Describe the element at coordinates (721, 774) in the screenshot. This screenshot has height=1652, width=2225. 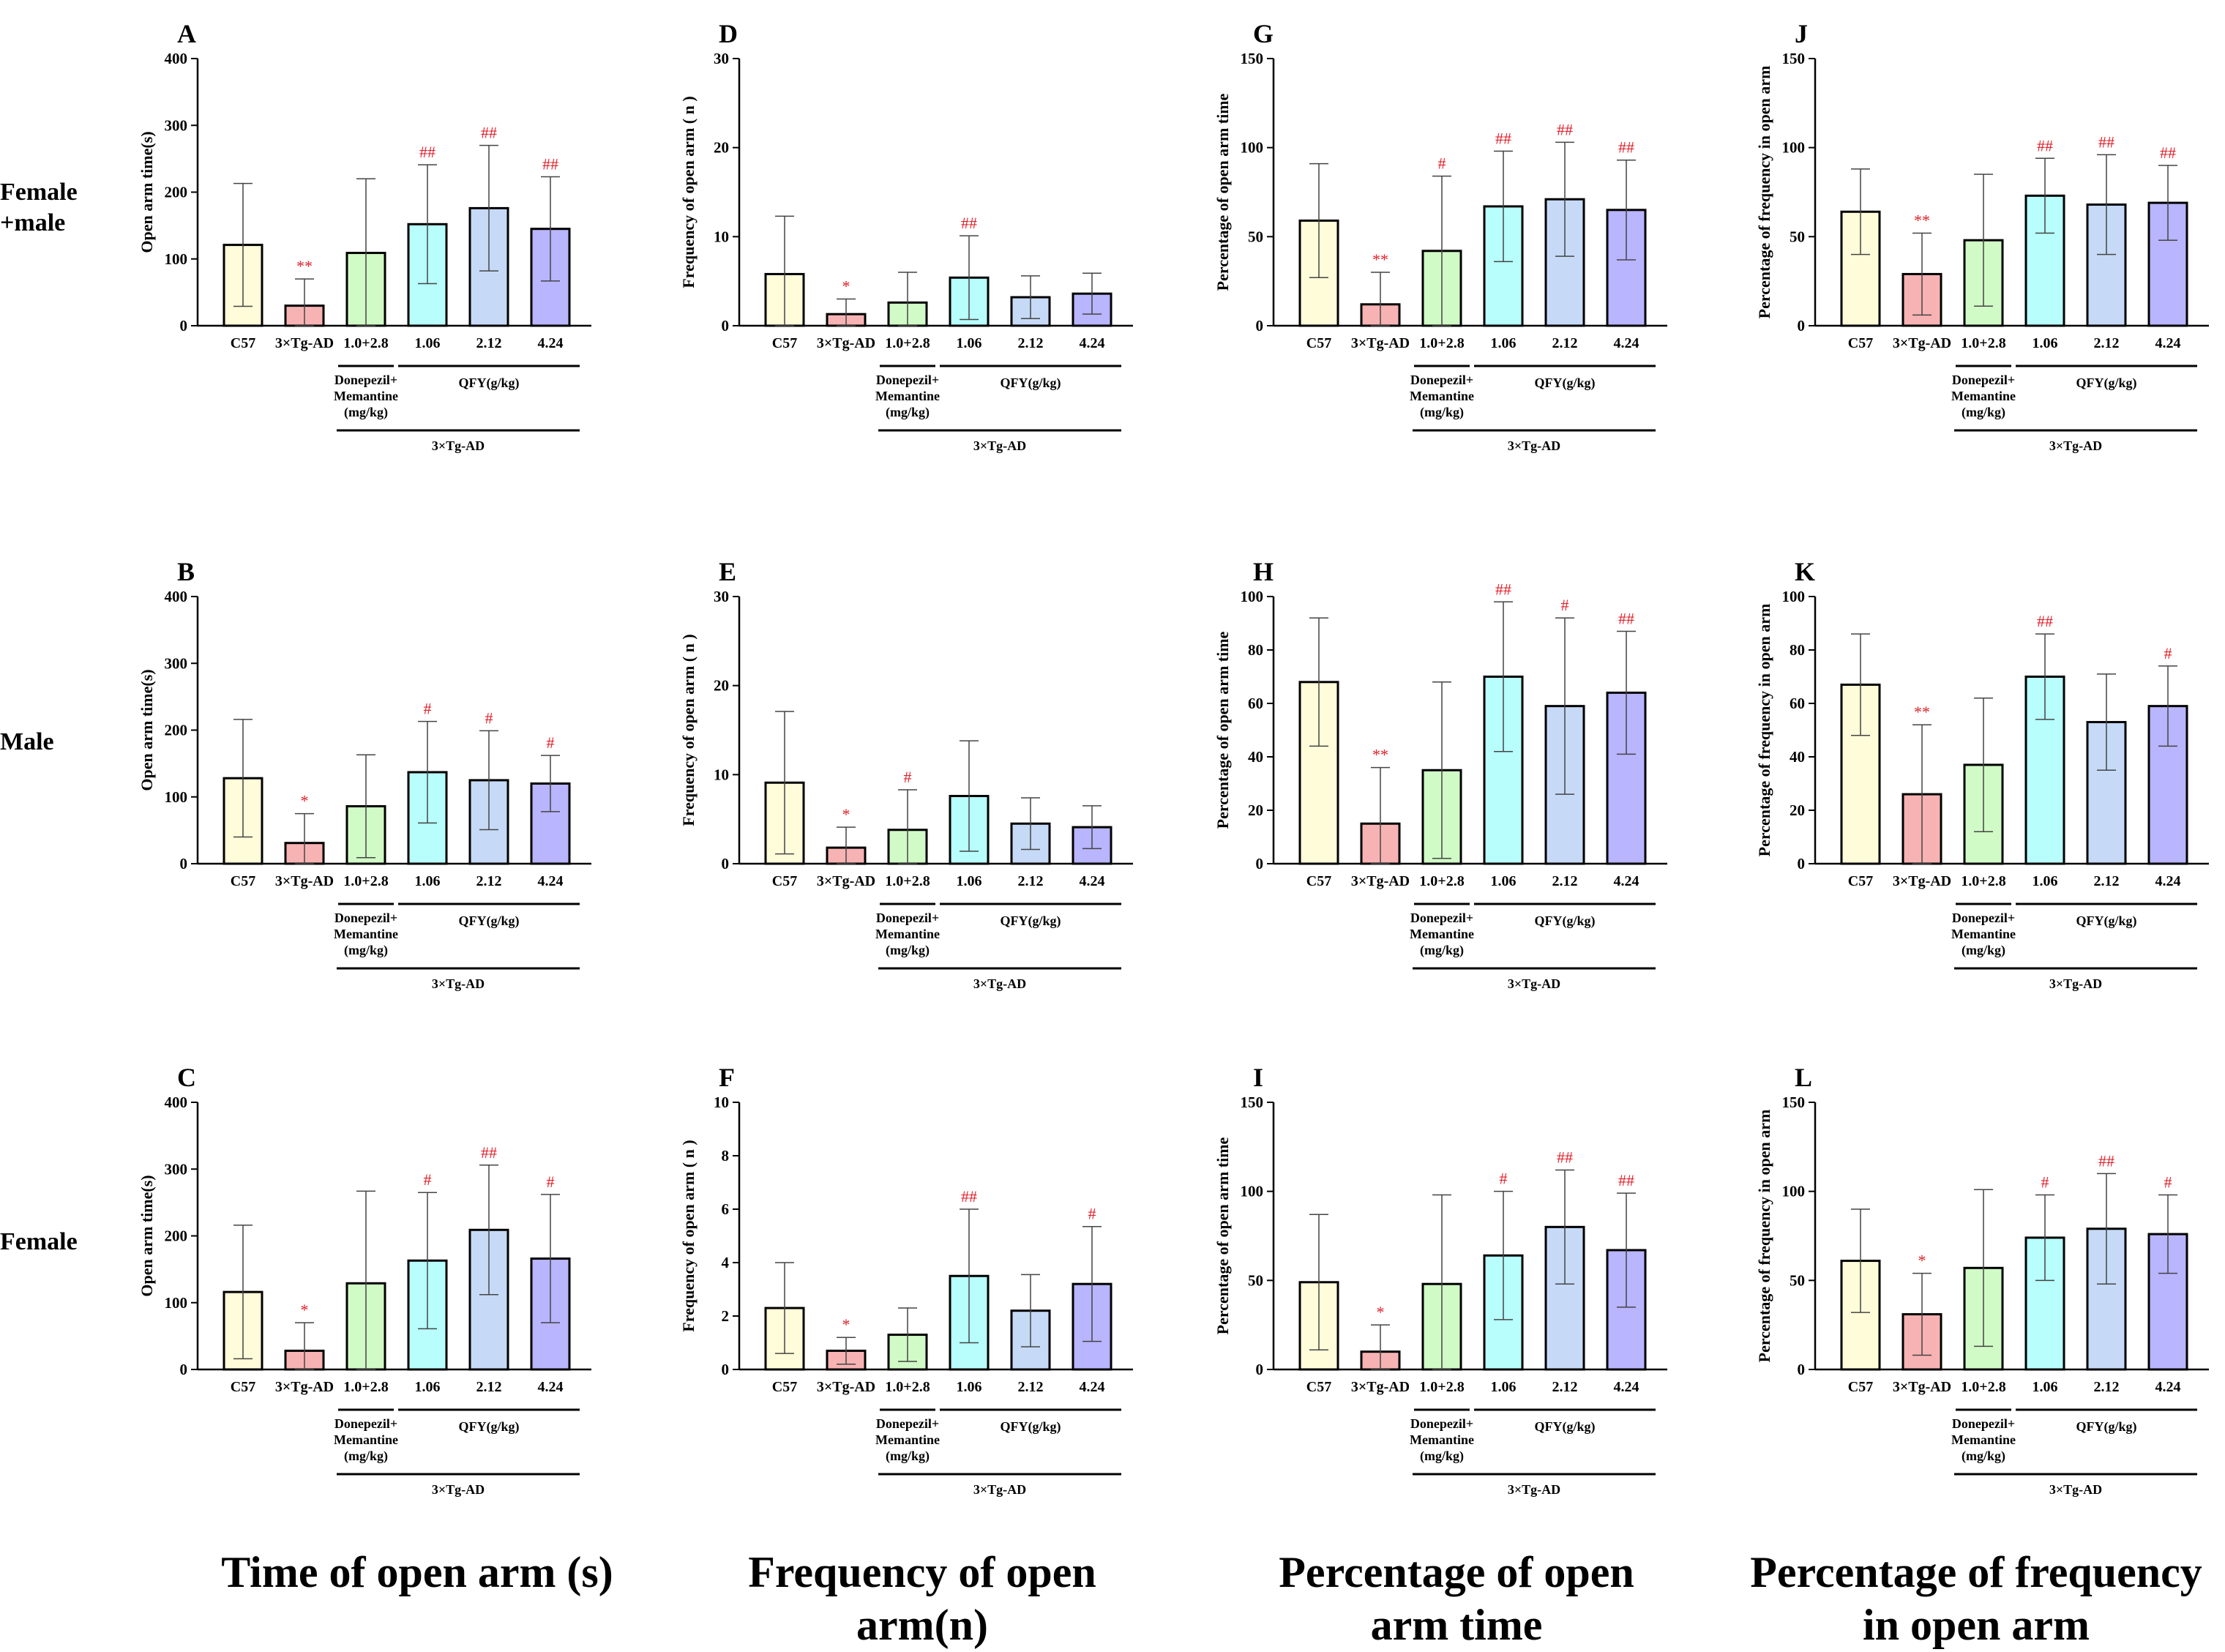
I see `y-tick-label: 10` at that location.